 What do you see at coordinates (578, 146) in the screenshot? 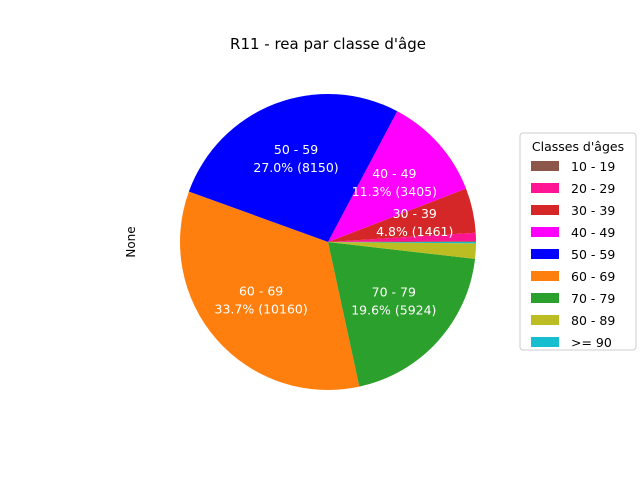
I see `legend-title: Classes d'âges` at bounding box center [578, 146].